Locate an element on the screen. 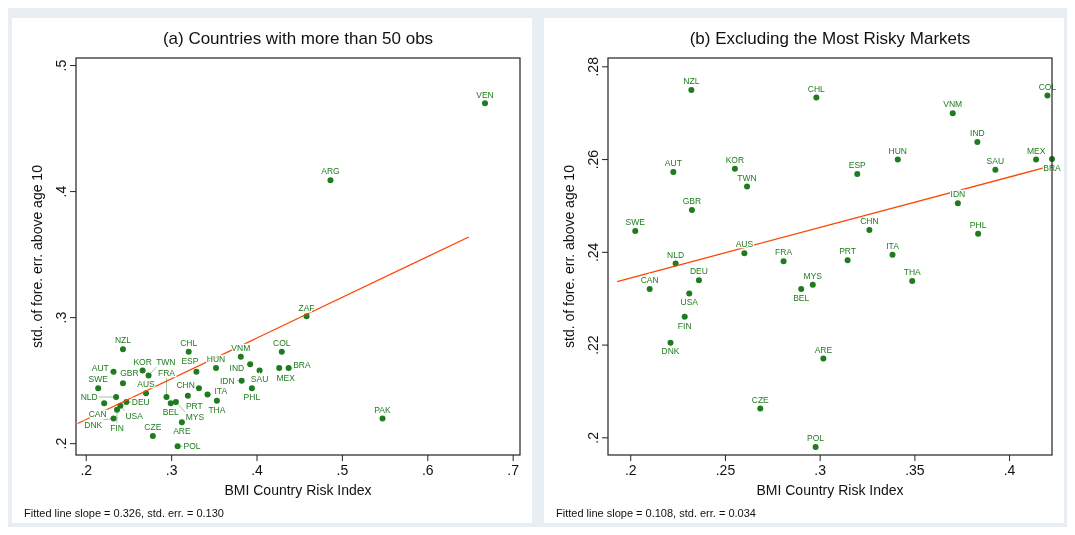 The image size is (1075, 535). x-tick-label: .6 is located at coordinates (427, 470).